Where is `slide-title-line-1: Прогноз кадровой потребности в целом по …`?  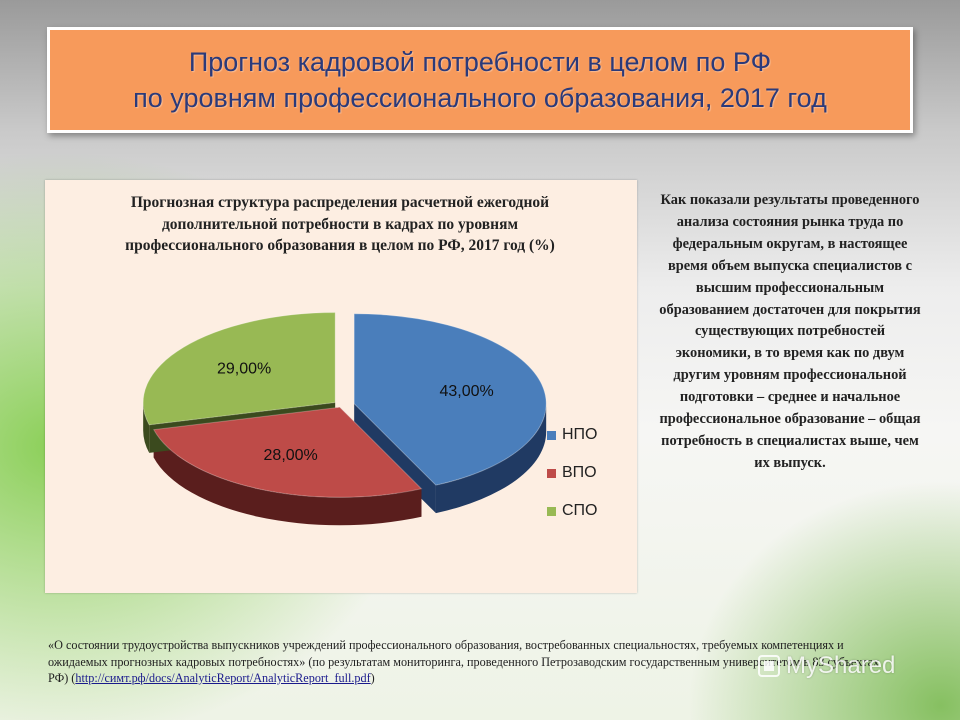 slide-title-line-1: Прогноз кадровой потребности в целом по … is located at coordinates (480, 62).